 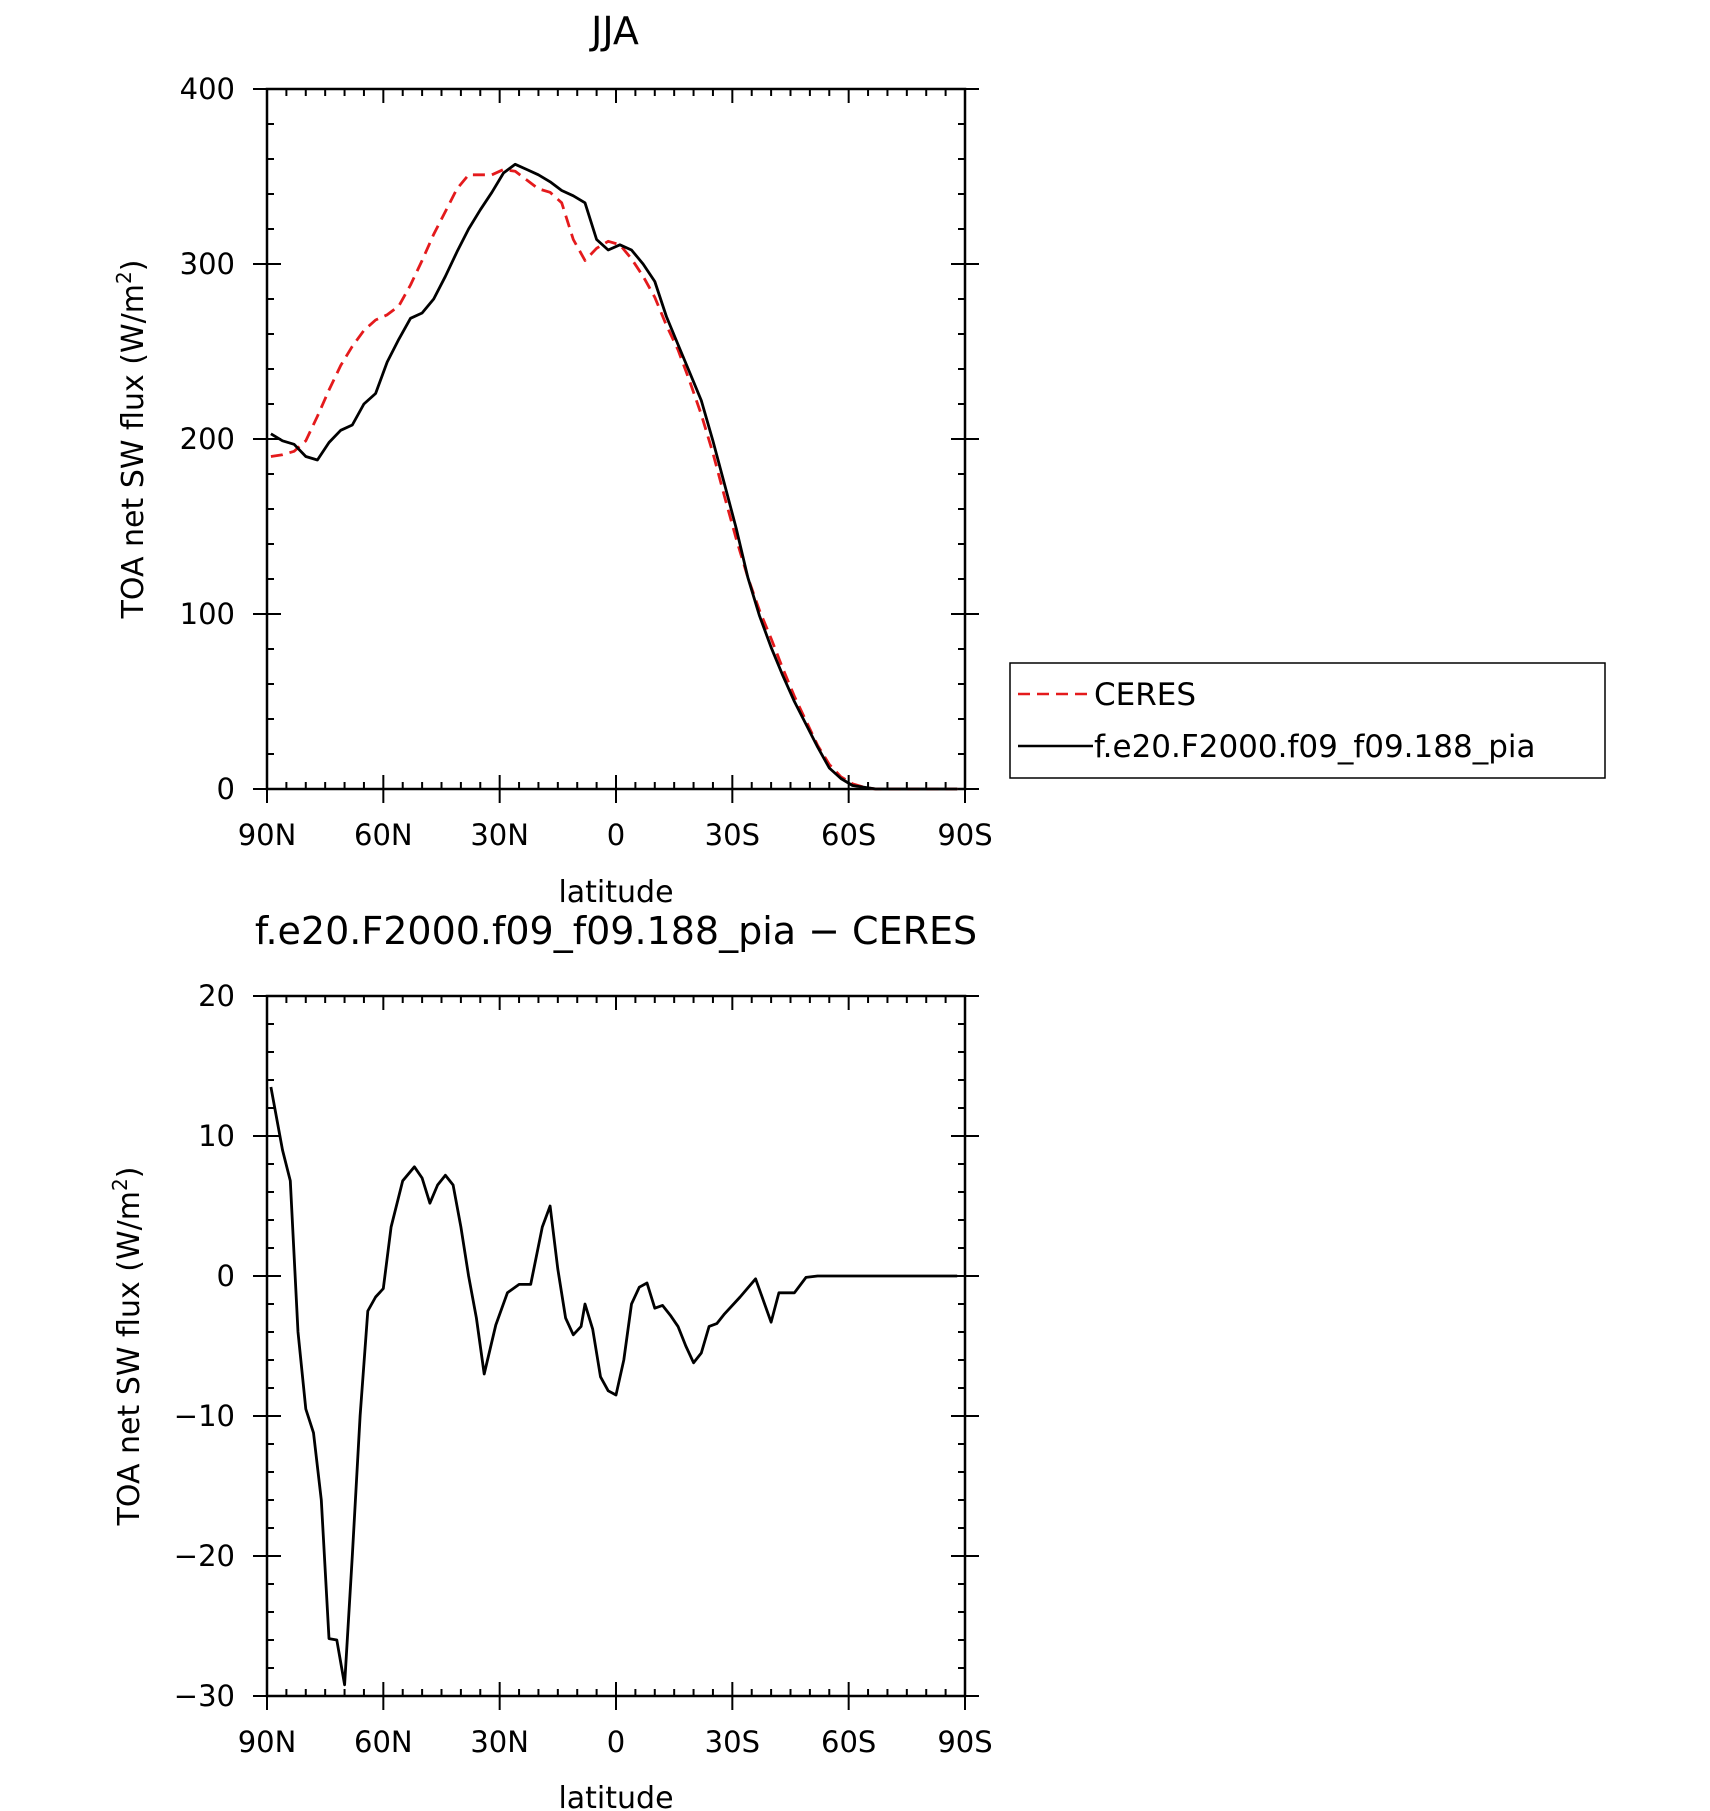 I want to click on legend-label-ceres: CERES, so click(x=1145, y=695).